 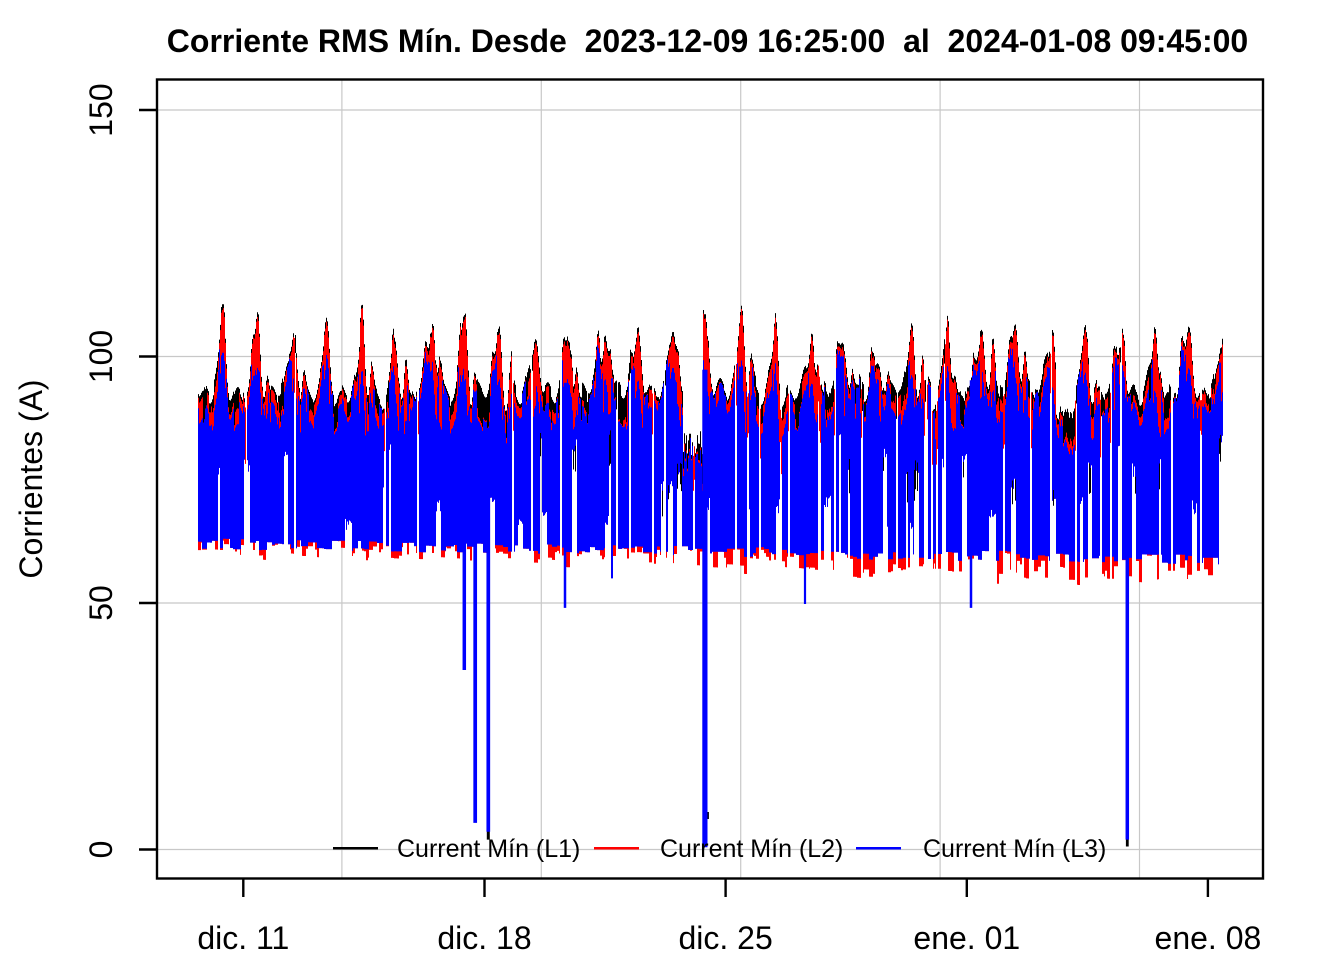 What do you see at coordinates (101, 850) in the screenshot?
I see `svg-text: 0` at bounding box center [101, 850].